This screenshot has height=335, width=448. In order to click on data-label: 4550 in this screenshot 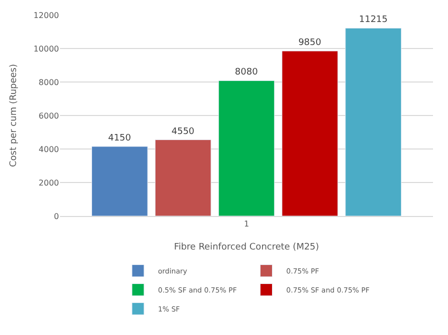, I will do `click(183, 131)`.